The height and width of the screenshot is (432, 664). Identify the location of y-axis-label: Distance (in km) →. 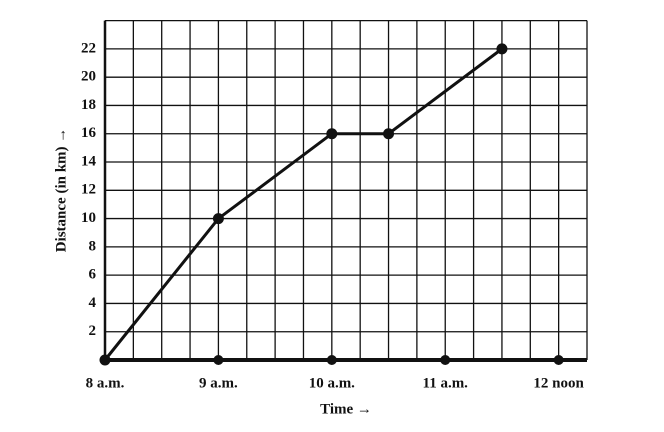
(61, 190).